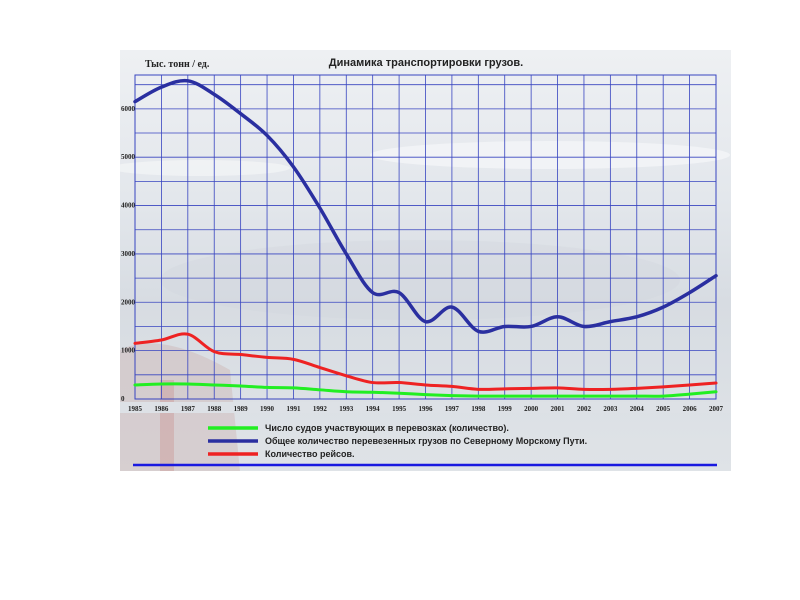  I want to click on x-tick-label: 1988, so click(214, 409).